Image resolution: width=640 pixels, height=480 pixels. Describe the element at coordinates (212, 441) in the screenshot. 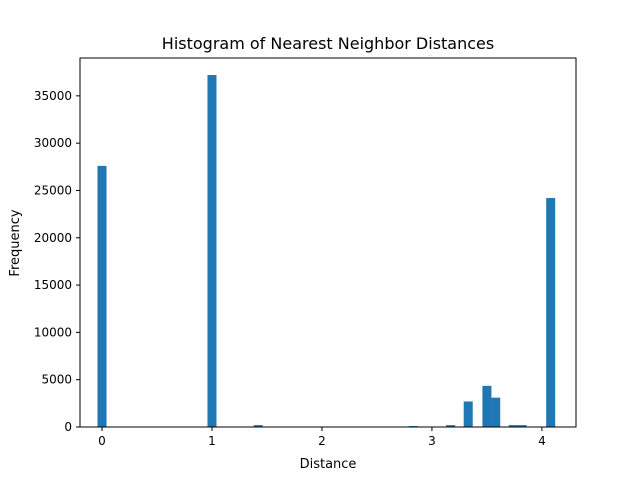

I see `x-tick-label-1: 1` at that location.